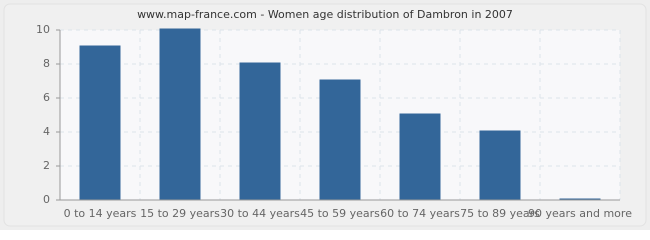 The width and height of the screenshot is (650, 240). I want to click on x-tick-label: 60 to 74 years, so click(420, 213).